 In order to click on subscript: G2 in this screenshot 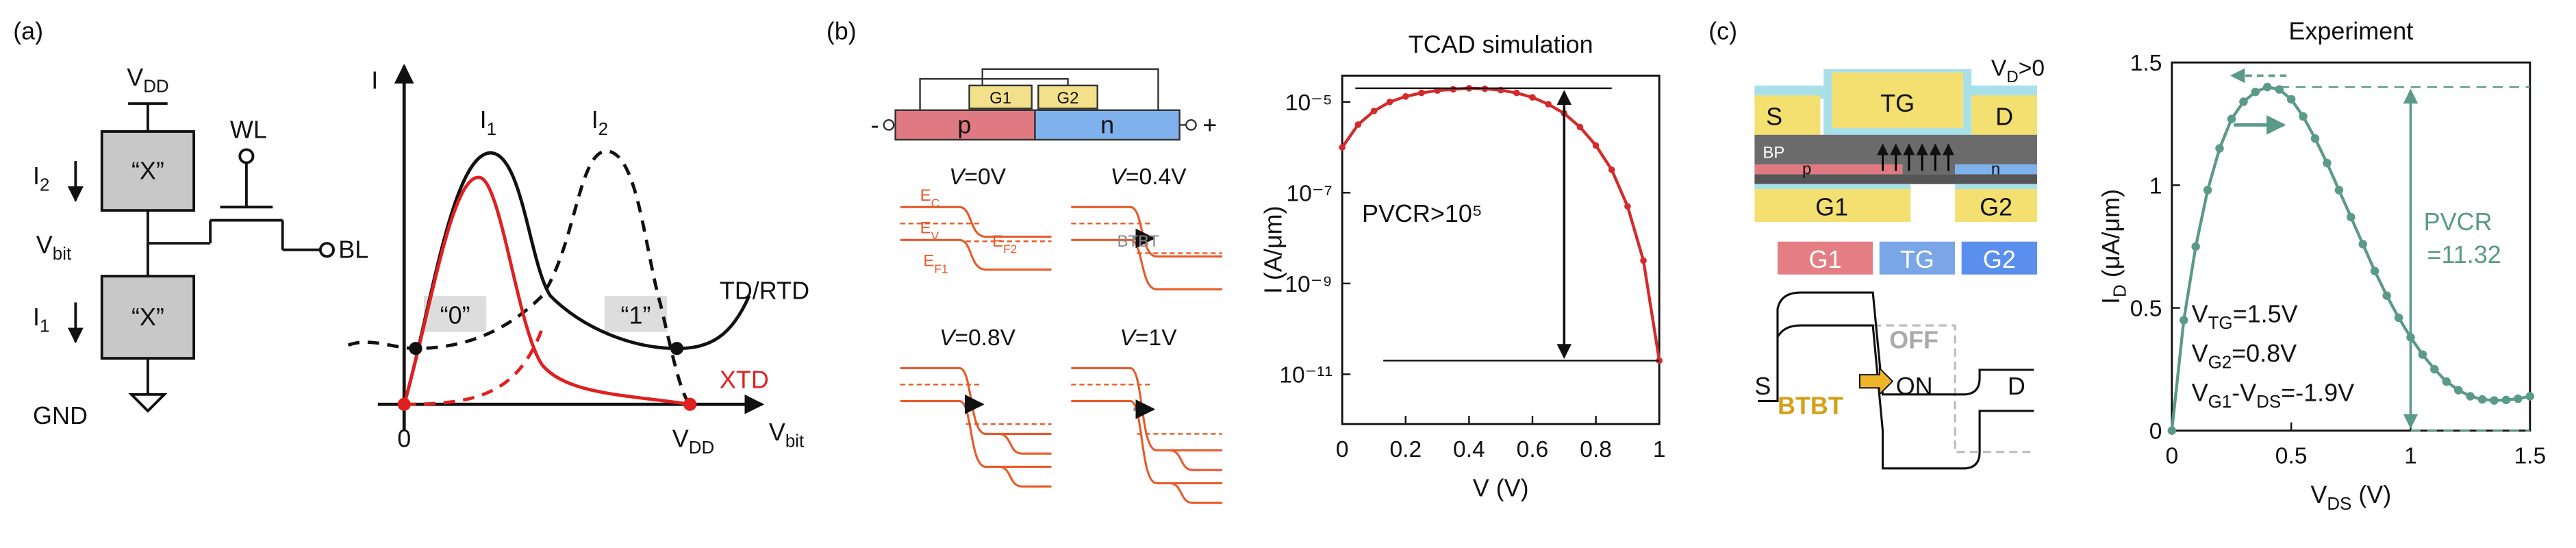, I will do `click(2220, 362)`.